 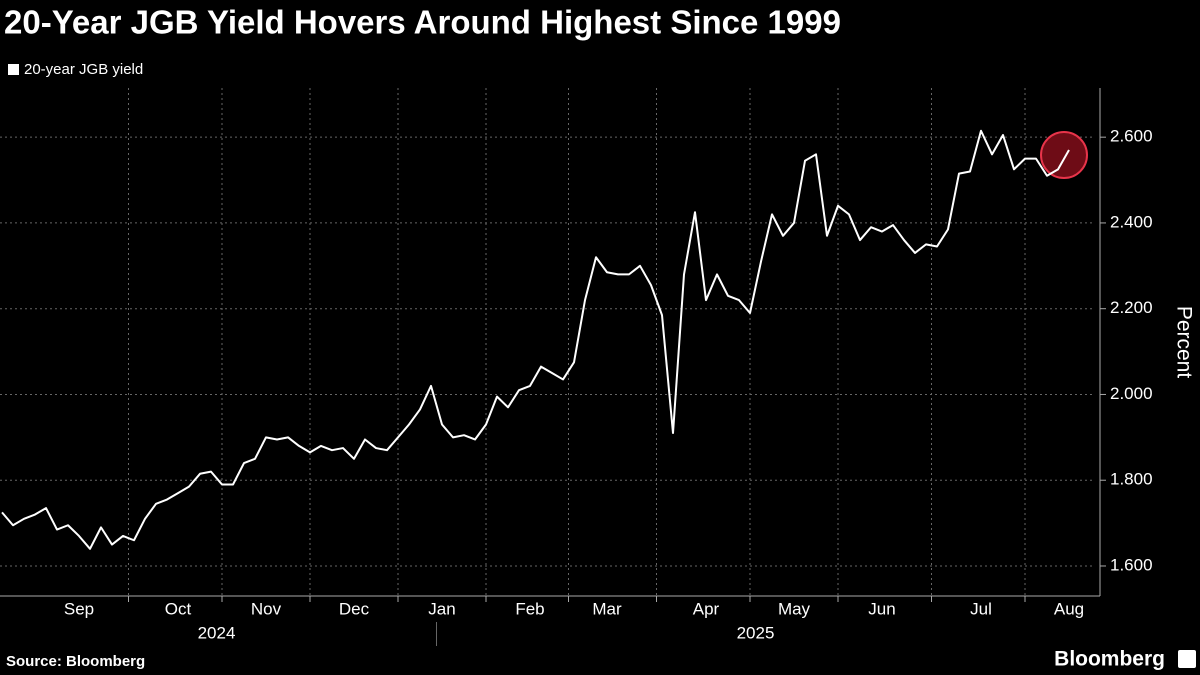 I want to click on legend-label: 20-year JGB yield, so click(x=83, y=69).